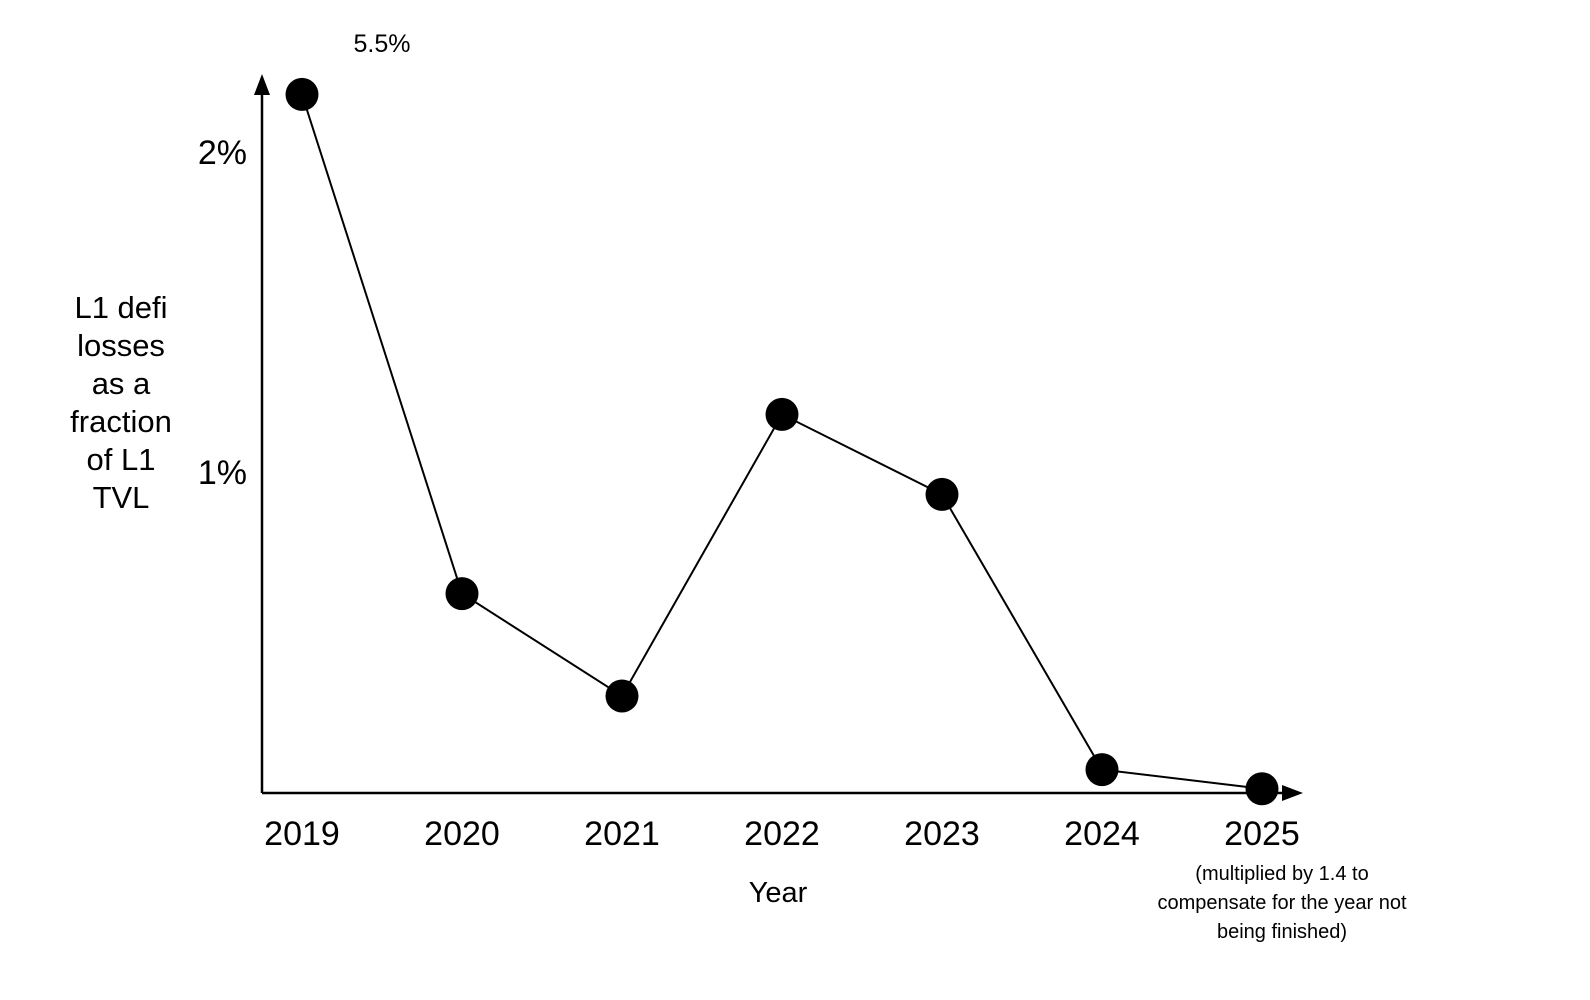 Image resolution: width=1590 pixels, height=1000 pixels. What do you see at coordinates (1292, 793) in the screenshot?
I see `x-axis-arrow-icon` at bounding box center [1292, 793].